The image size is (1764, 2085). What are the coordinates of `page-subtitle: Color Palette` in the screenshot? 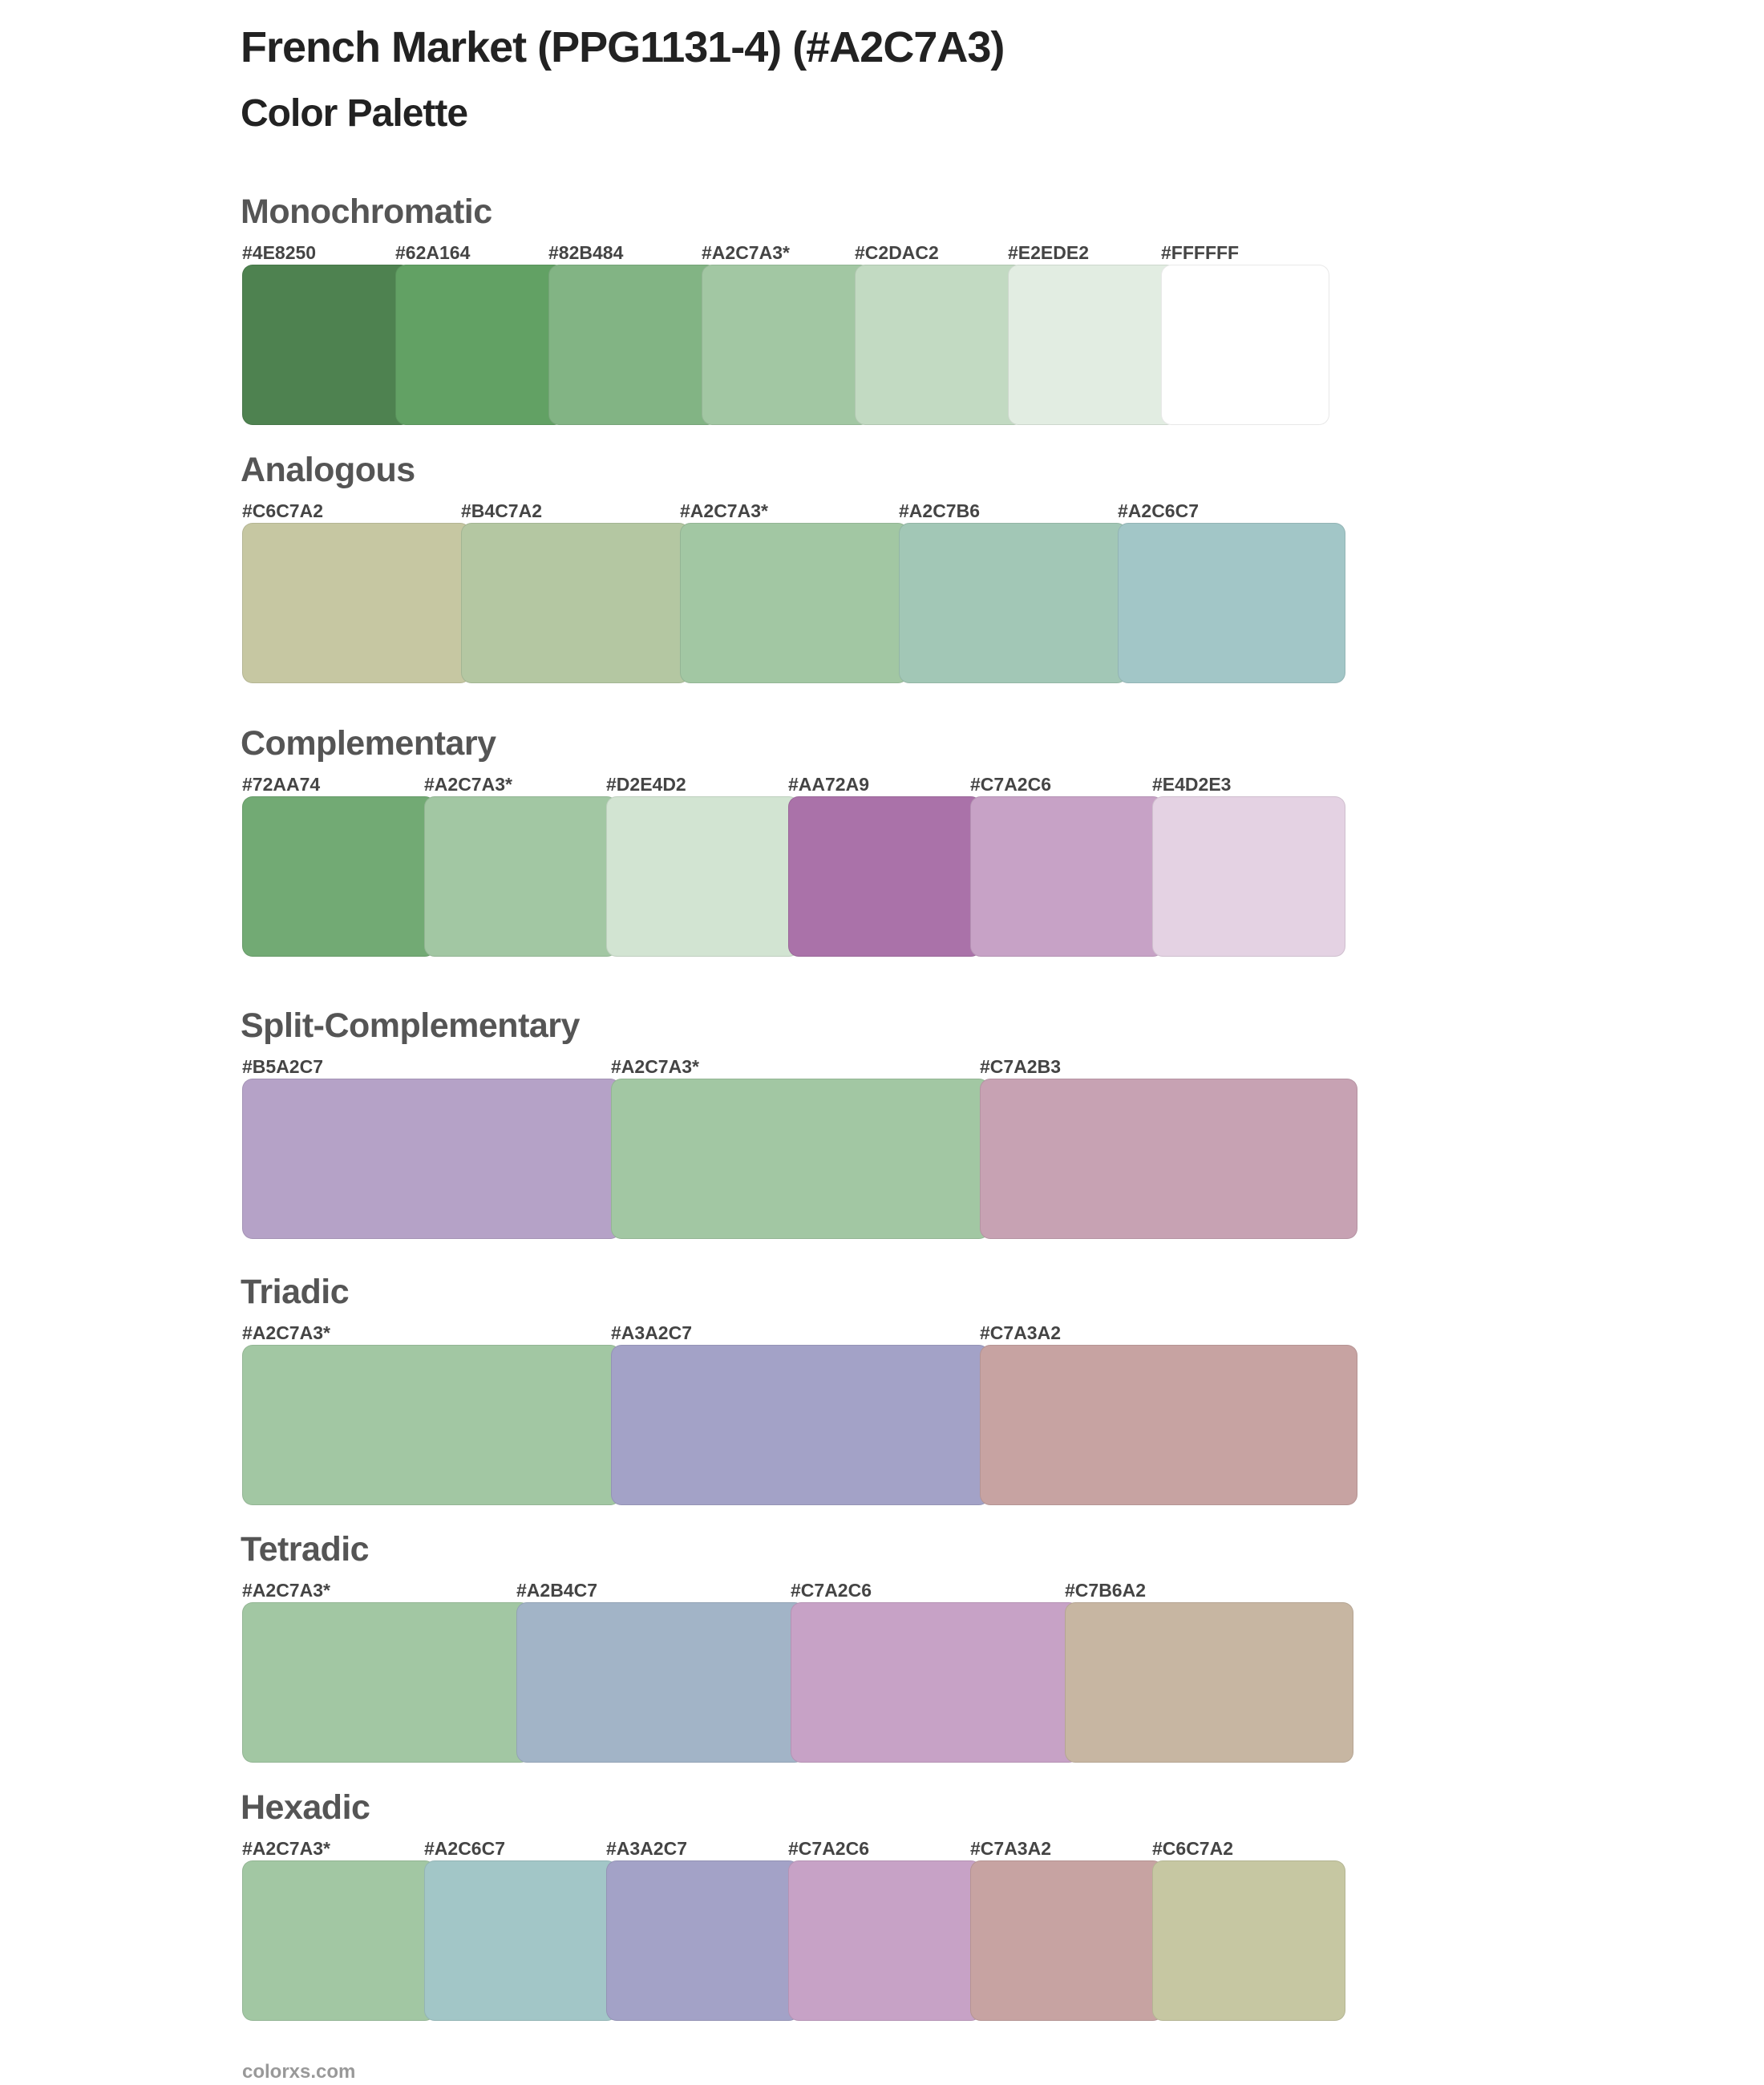 It's located at (354, 113).